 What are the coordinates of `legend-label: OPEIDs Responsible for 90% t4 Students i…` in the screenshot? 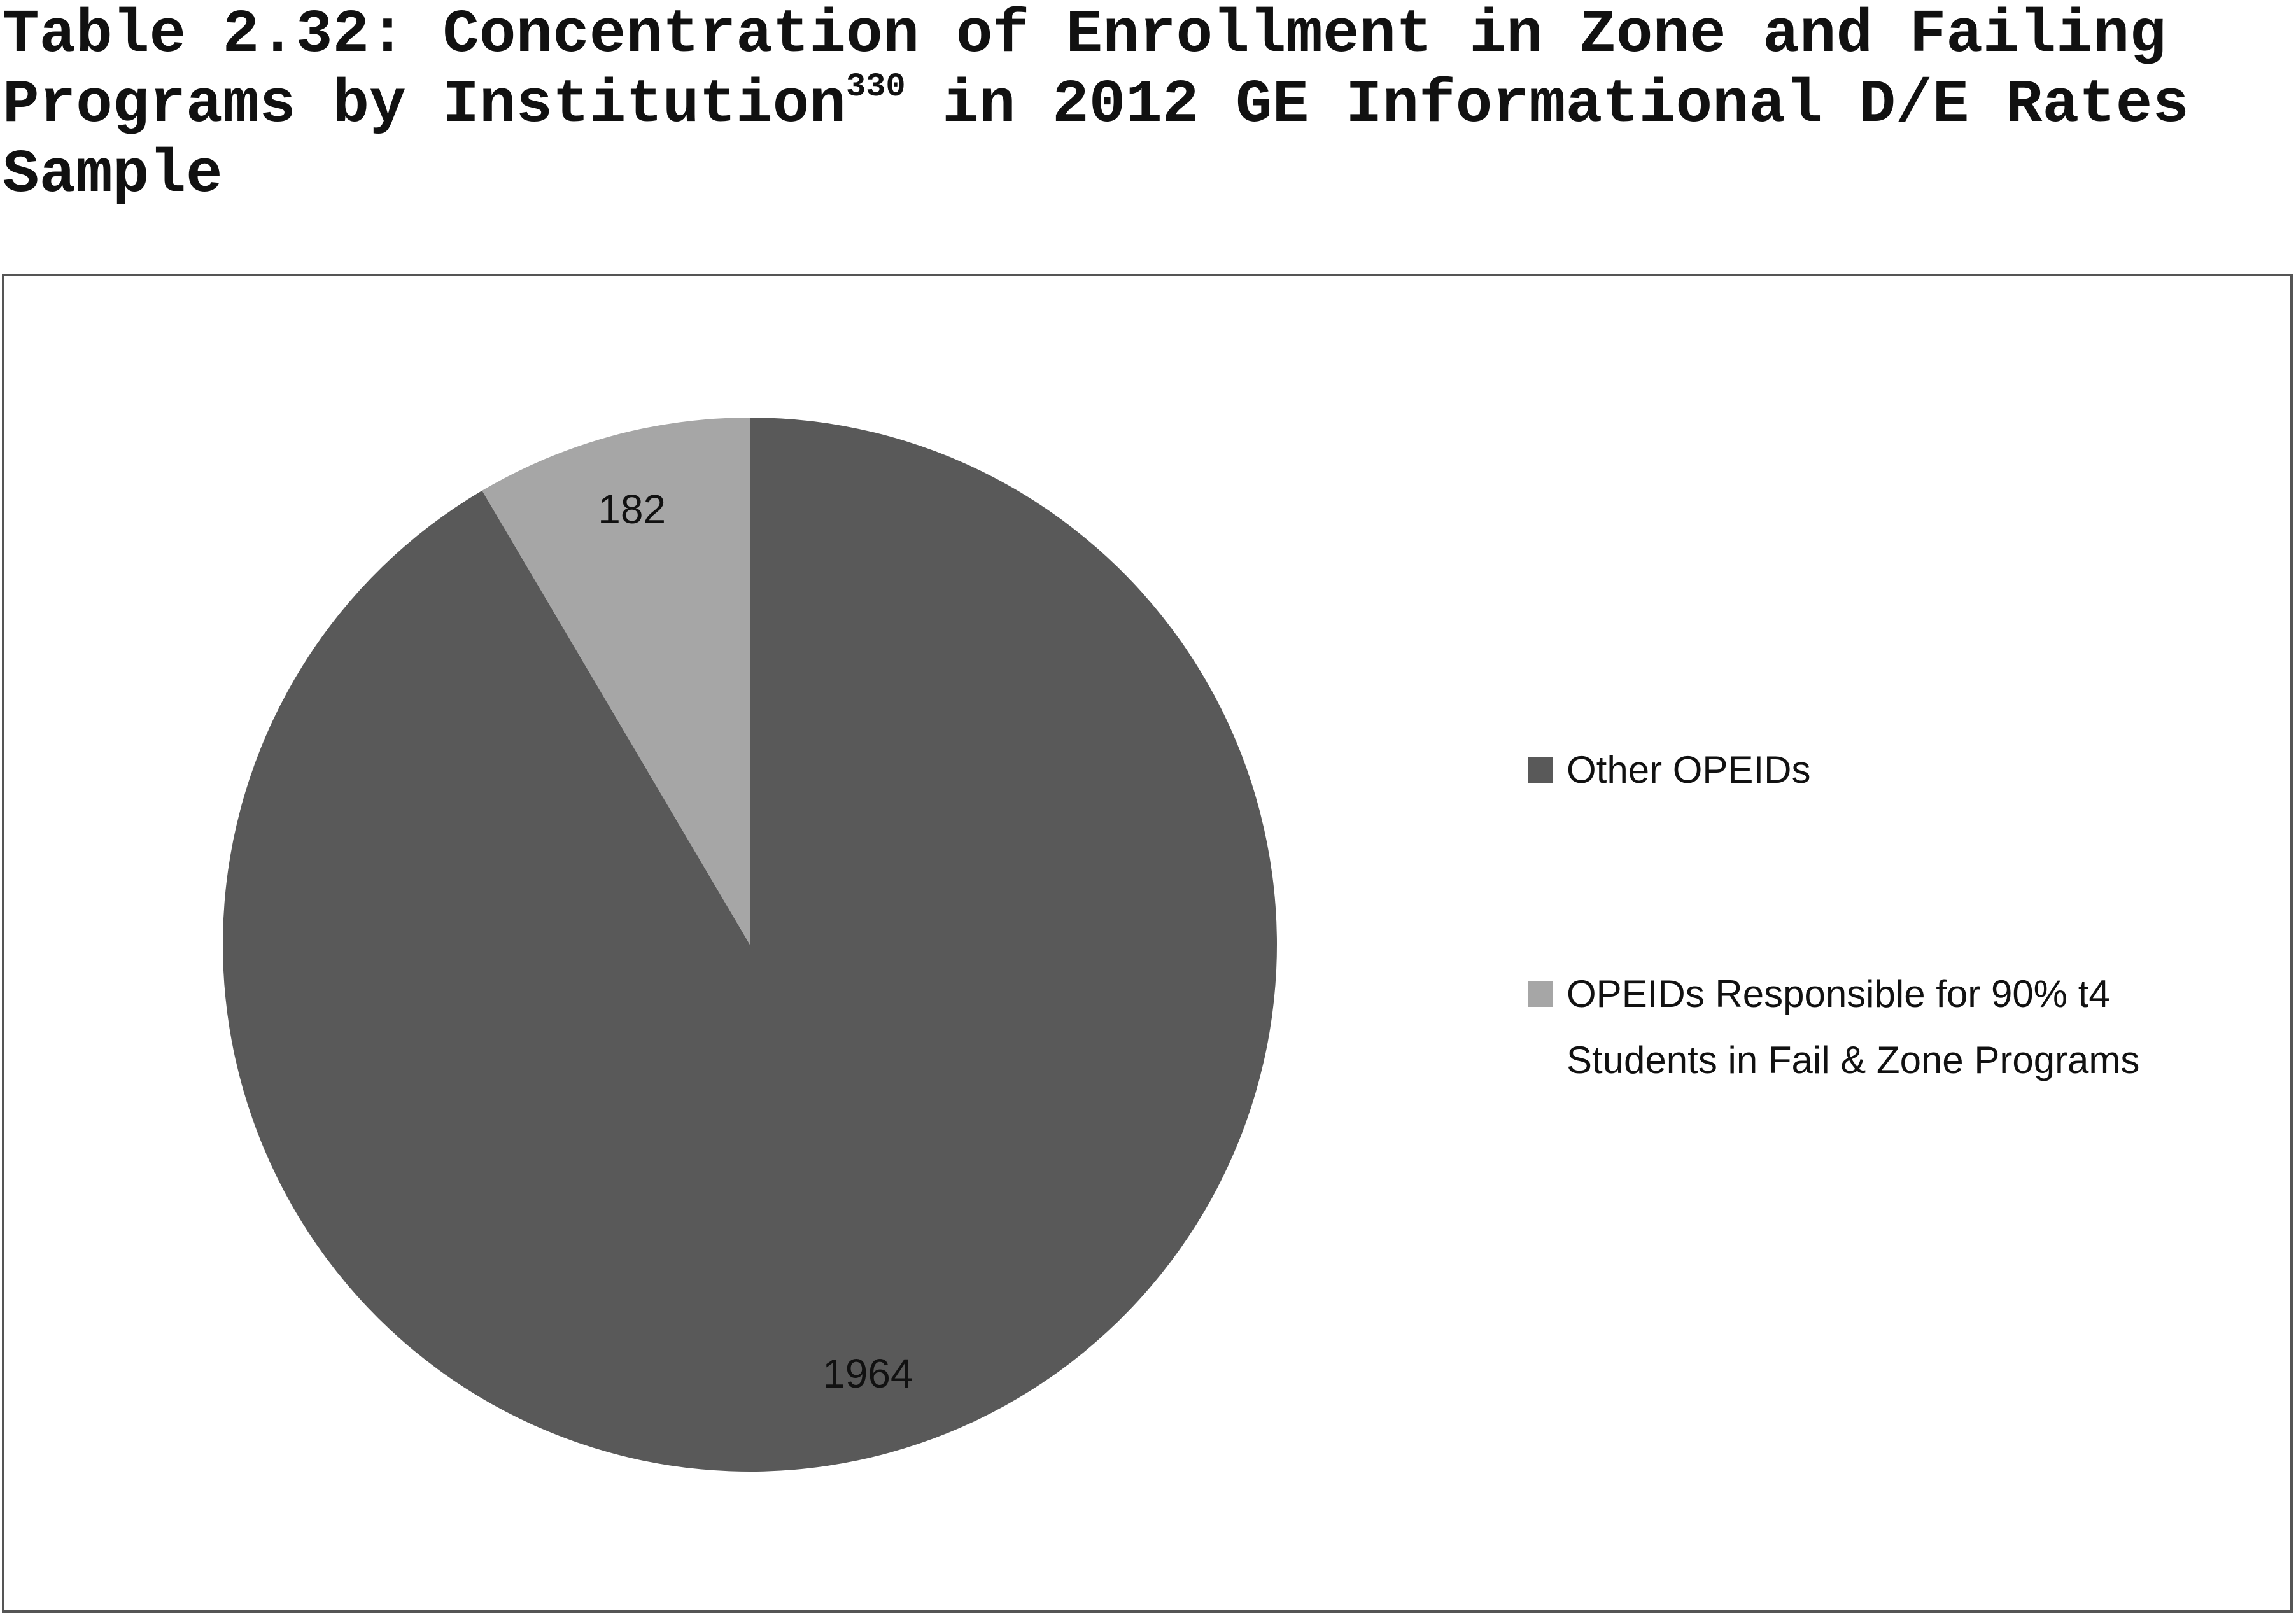 It's located at (1854, 1027).